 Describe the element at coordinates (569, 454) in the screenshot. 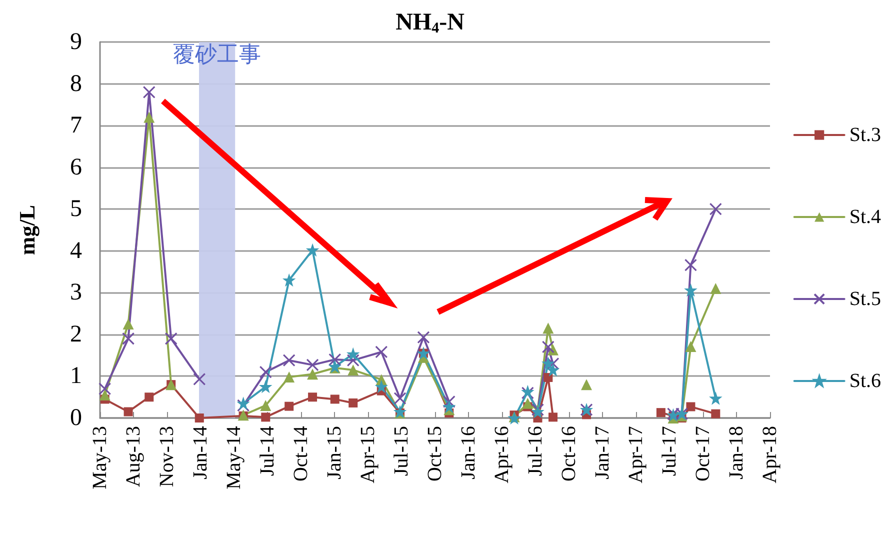

I see `x-tick-label: Oct-16` at that location.